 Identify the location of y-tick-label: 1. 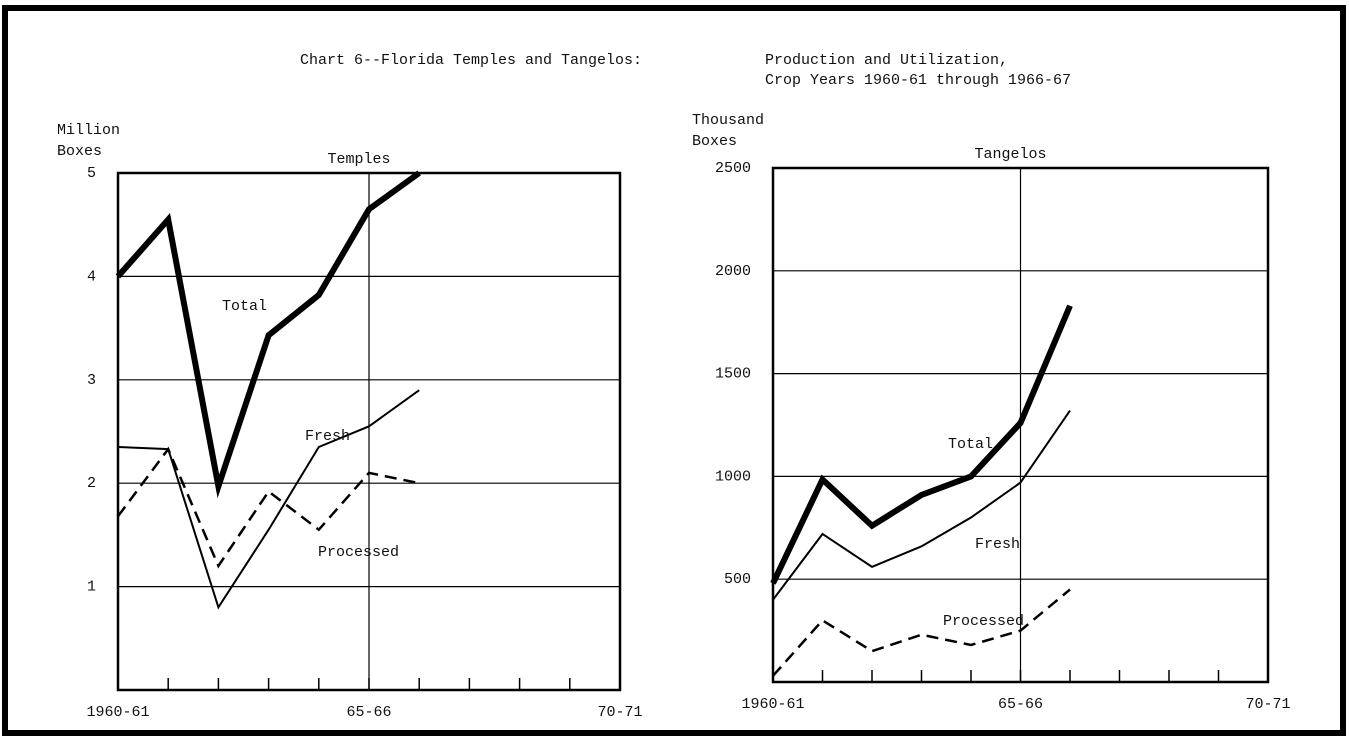
(91, 587).